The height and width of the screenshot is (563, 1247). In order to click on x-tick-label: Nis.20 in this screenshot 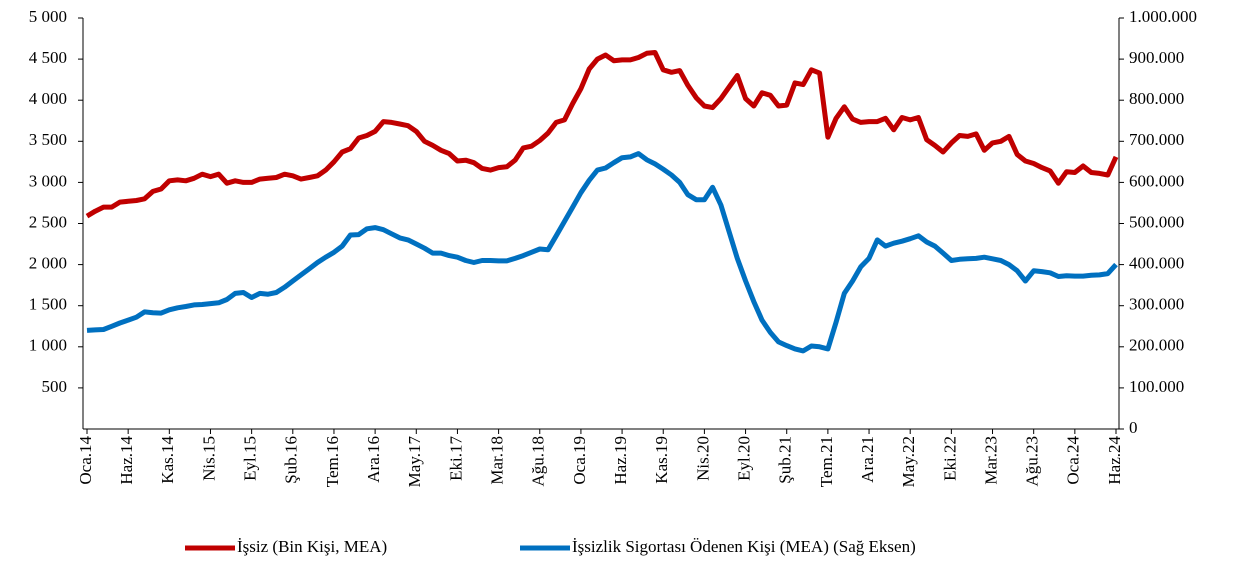, I will do `click(702, 458)`.